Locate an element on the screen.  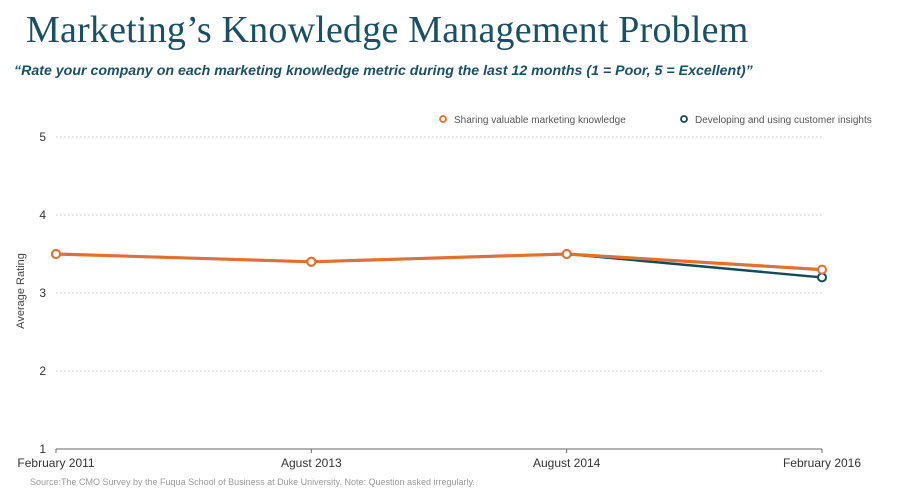
y-tick-label: 5 is located at coordinates (42, 137).